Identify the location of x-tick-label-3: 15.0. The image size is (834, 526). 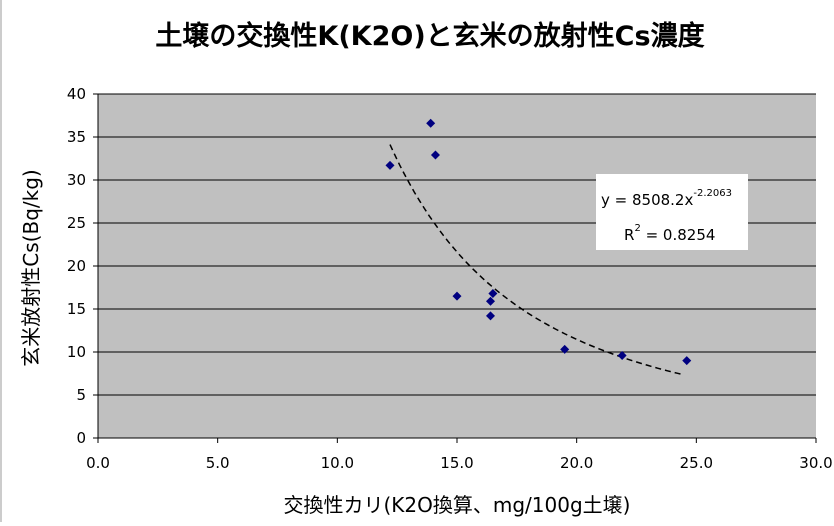
(456, 463).